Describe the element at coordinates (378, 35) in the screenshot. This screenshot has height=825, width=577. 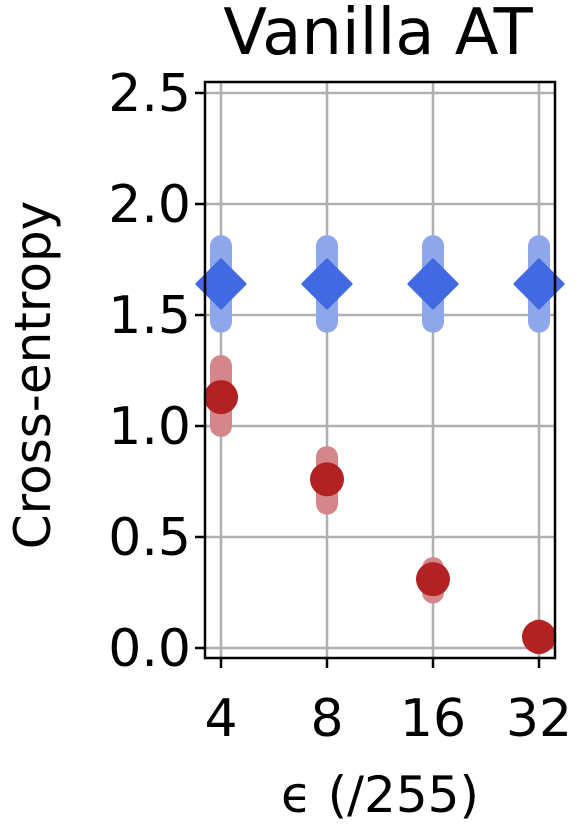
I see `chart-title: Vanilla AT` at that location.